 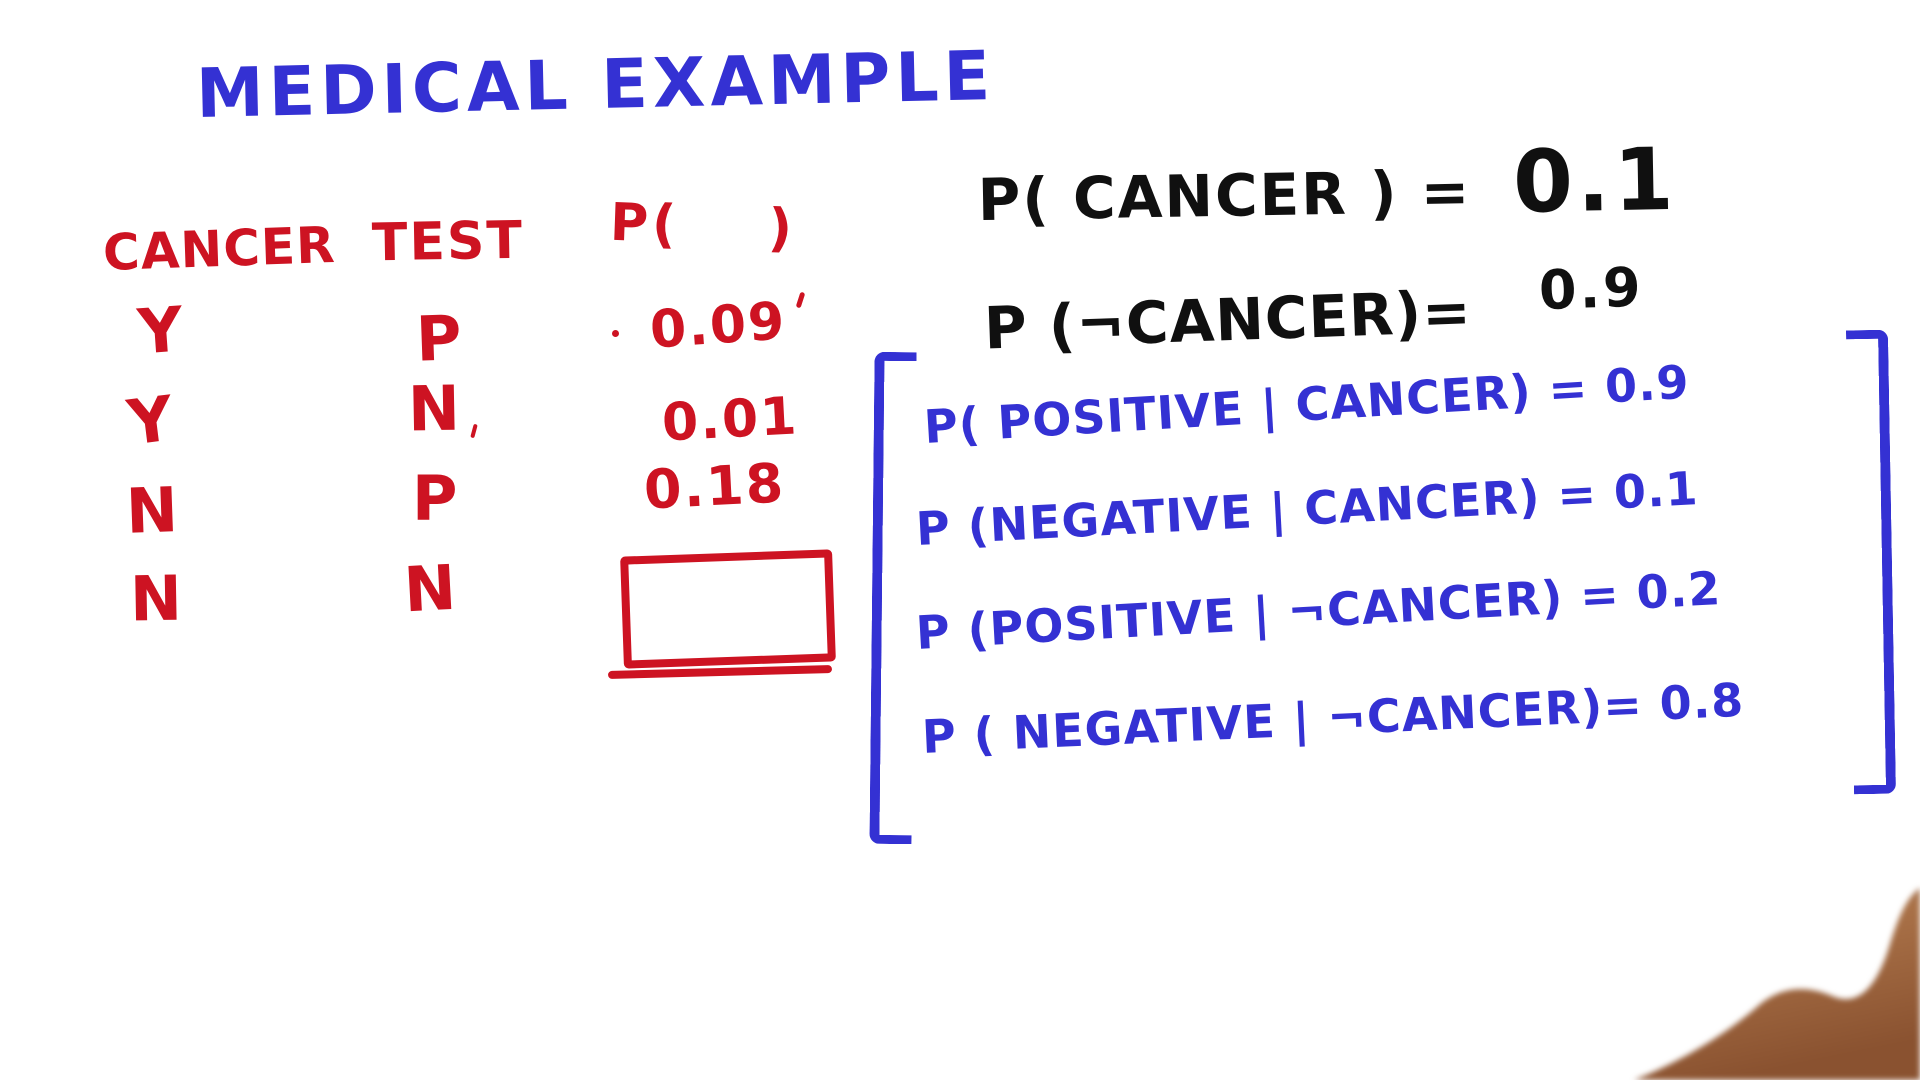 What do you see at coordinates (1306, 404) in the screenshot?
I see `equation-pos-given-cancer: P( POSITIVE | CANCER) = 0.9` at bounding box center [1306, 404].